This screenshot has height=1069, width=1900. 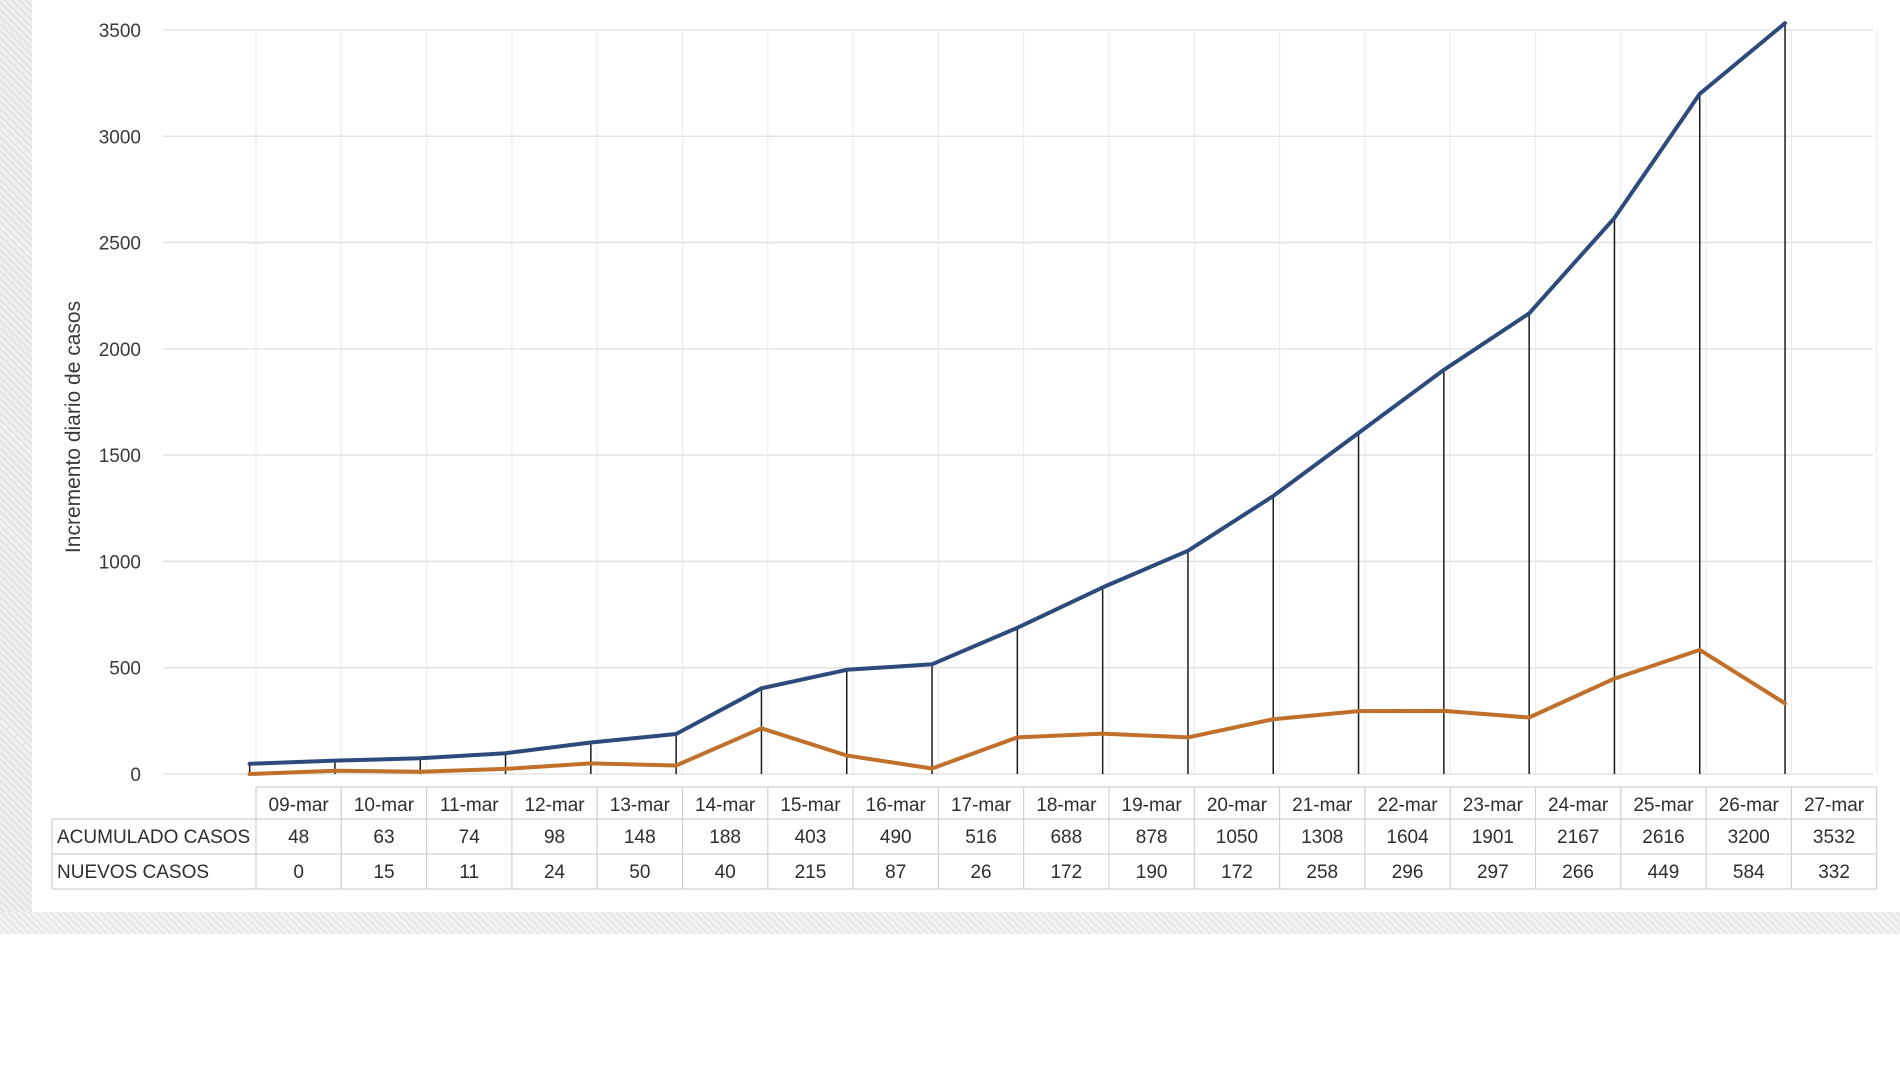 I want to click on x-tick-label-2: 11-mar, so click(x=469, y=805).